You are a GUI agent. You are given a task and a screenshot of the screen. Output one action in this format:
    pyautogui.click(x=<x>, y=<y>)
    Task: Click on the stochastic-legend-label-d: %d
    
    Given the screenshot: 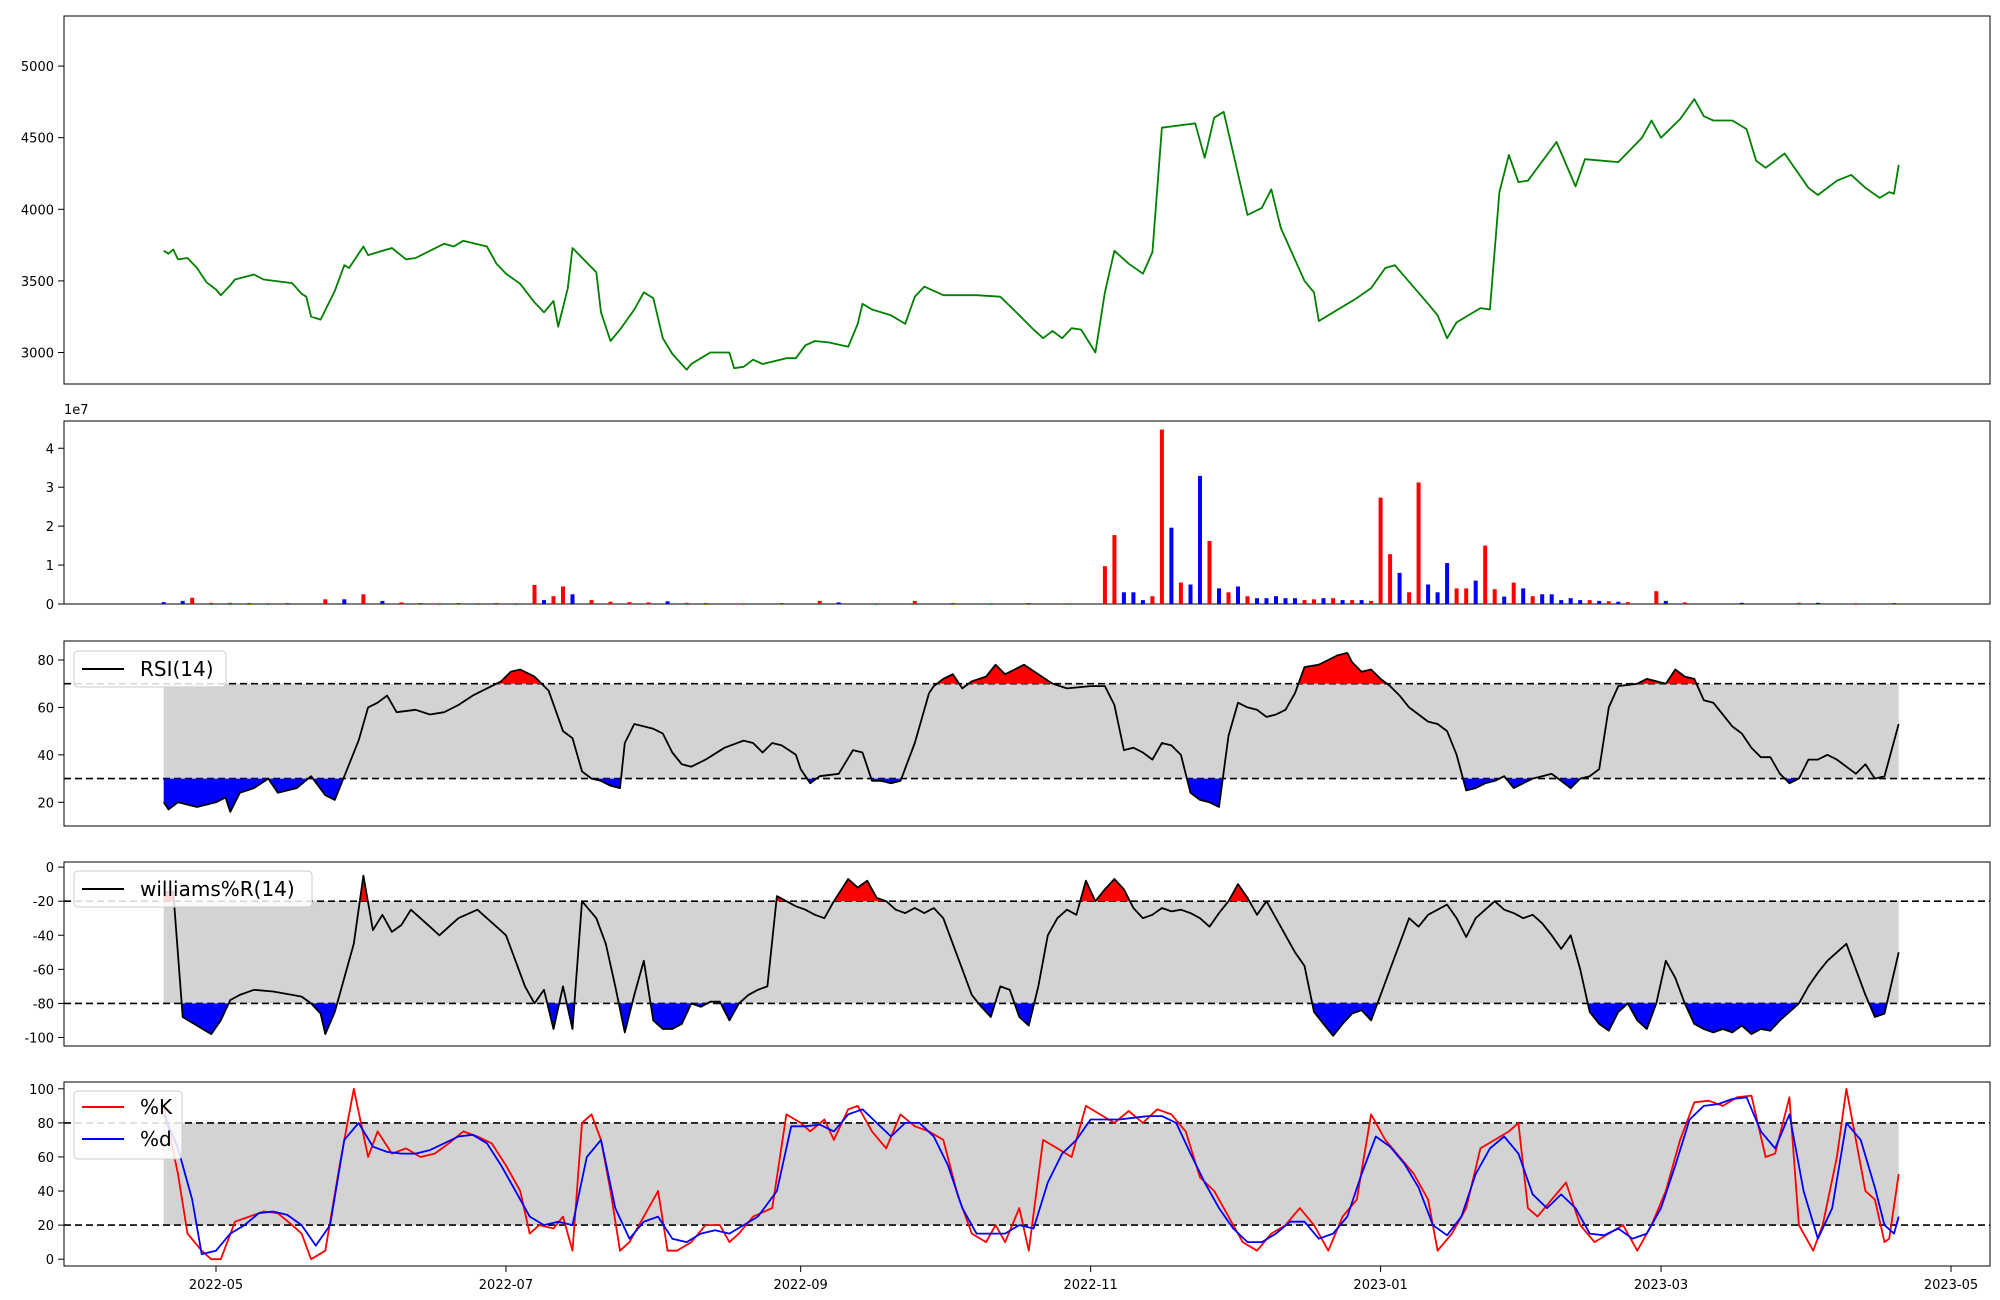 What is the action you would take?
    pyautogui.click(x=156, y=1139)
    